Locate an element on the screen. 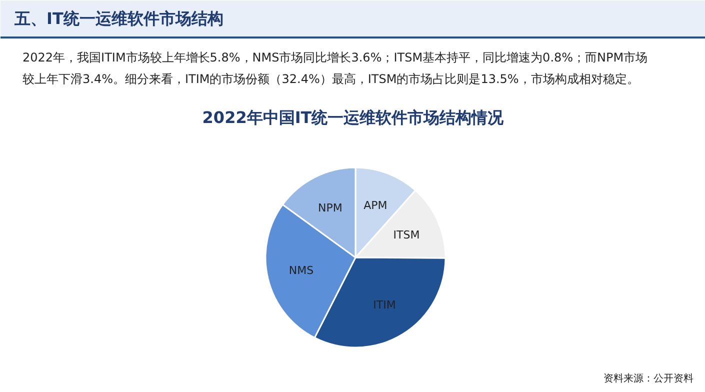  text: 2022年，我国ITIM市场较上年增长5.8%，NMS市场同比增长3.6%；ITSM基本持平，同比增速为0.8%；而NPM市场较上年下滑3.4%。细分来看，ITIM的市场份额（32.4%）最高，ITSM的市场占比则是13.5%，市场构成相对稳定。 is located at coordinates (335, 68).